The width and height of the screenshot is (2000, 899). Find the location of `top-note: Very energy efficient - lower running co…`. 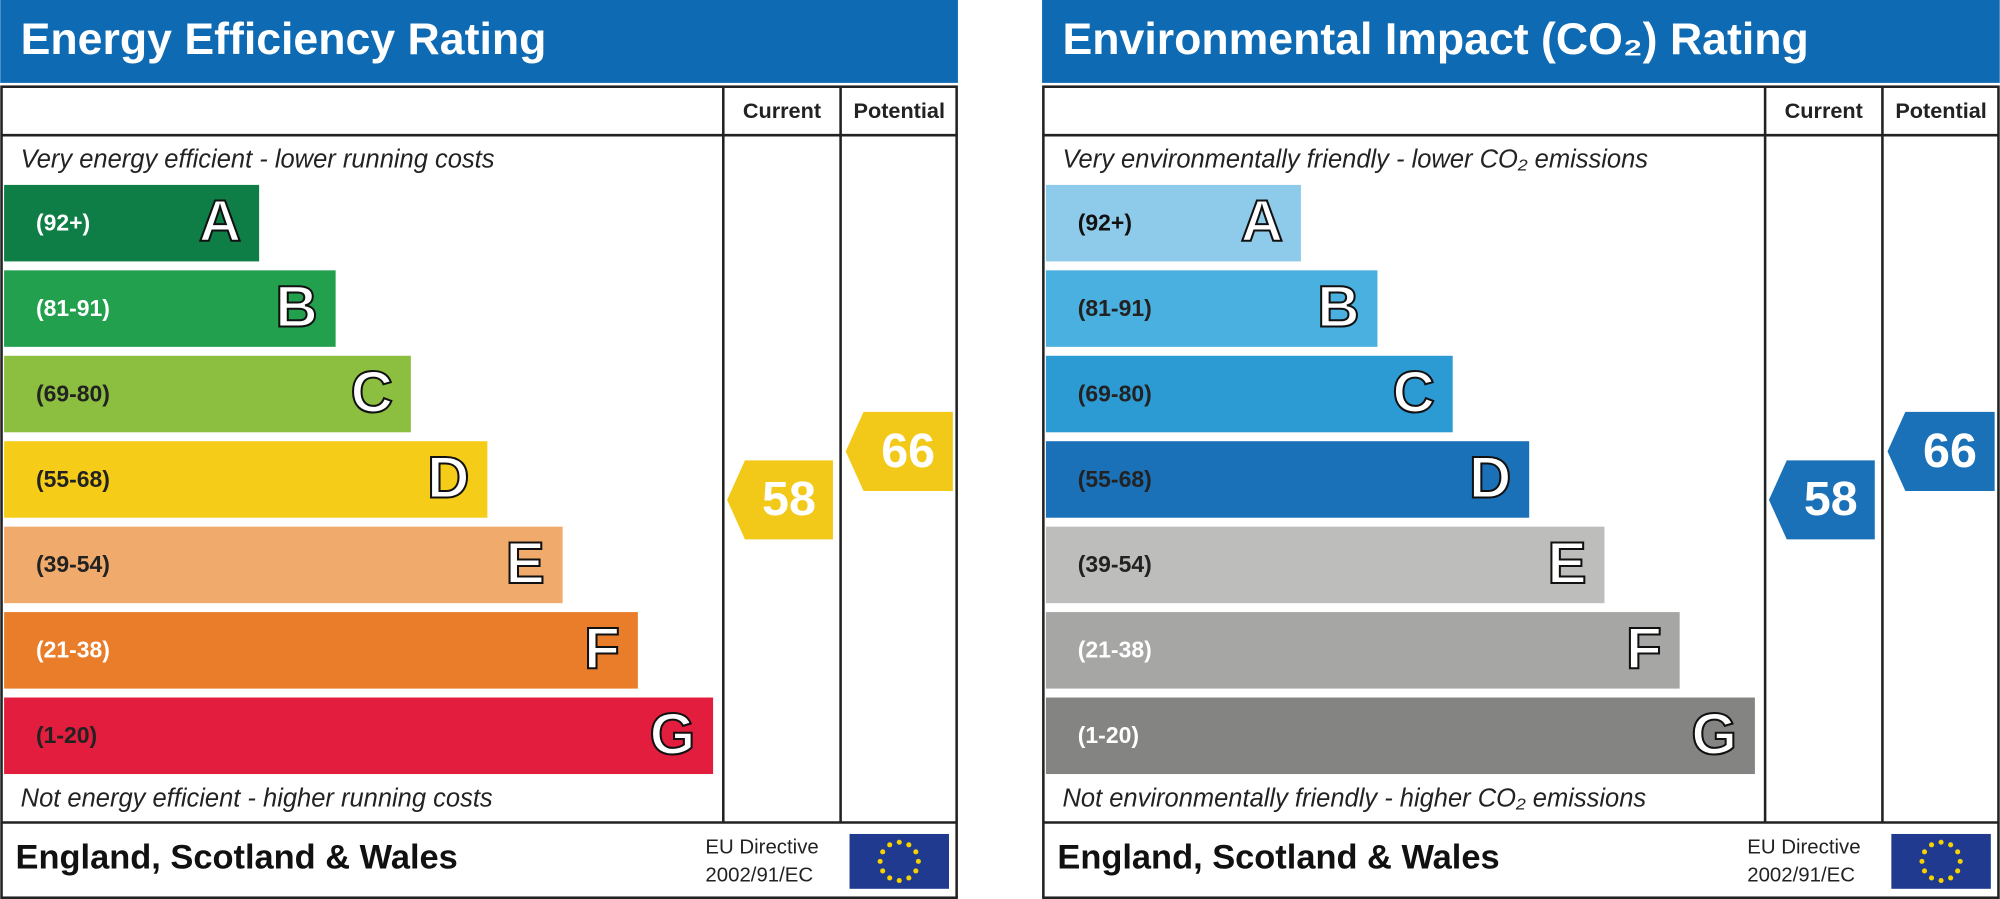

top-note: Very energy efficient - lower running co… is located at coordinates (258, 159).